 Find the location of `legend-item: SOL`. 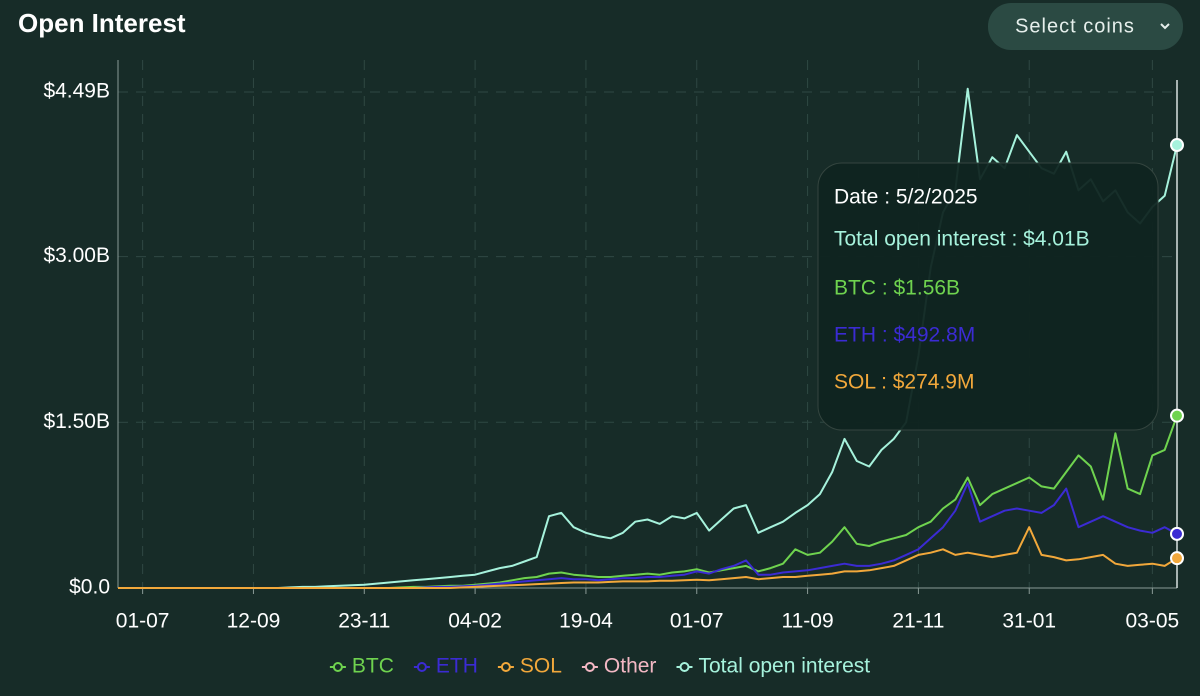

legend-item: SOL is located at coordinates (529, 666).